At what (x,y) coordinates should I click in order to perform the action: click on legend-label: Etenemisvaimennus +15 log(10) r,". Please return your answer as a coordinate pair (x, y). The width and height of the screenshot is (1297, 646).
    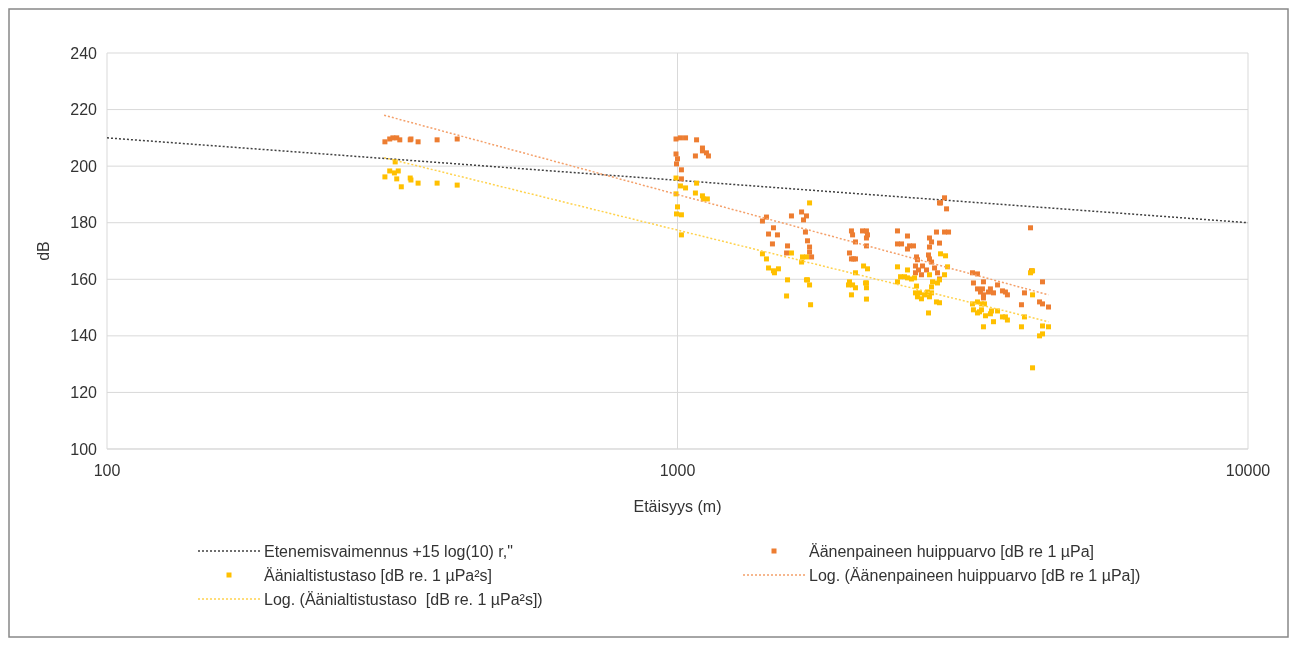
    Looking at the image, I should click on (388, 551).